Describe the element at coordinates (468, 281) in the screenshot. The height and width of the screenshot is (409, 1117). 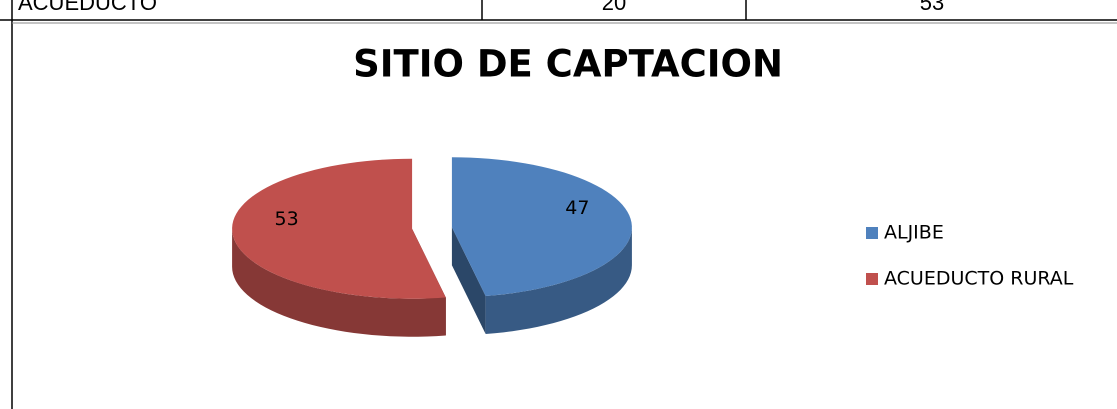
I see `slice-side` at that location.